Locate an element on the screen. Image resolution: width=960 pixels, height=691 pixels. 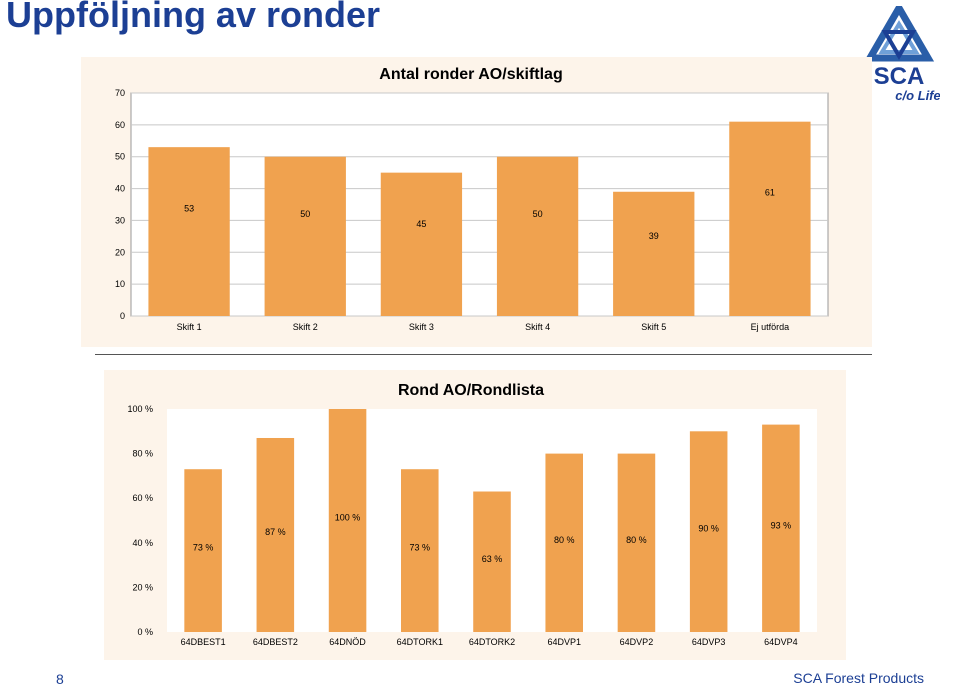
sca-triangle-logo-icon: SCA c/o Life is located at coordinates (902, 52).